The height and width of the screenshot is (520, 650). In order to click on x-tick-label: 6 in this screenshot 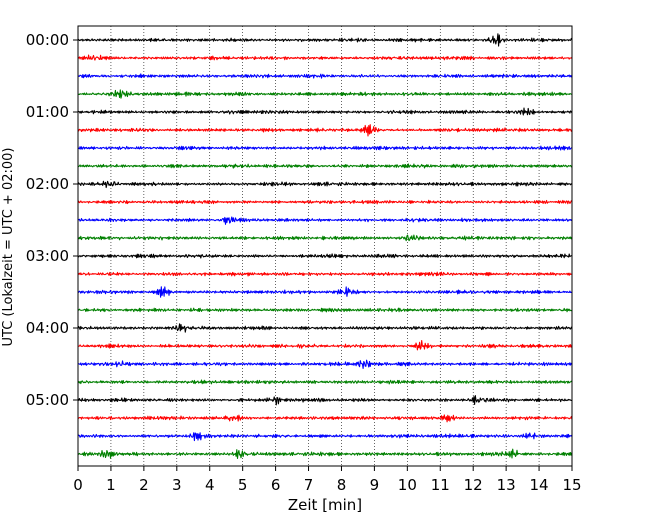, I will do `click(276, 485)`.